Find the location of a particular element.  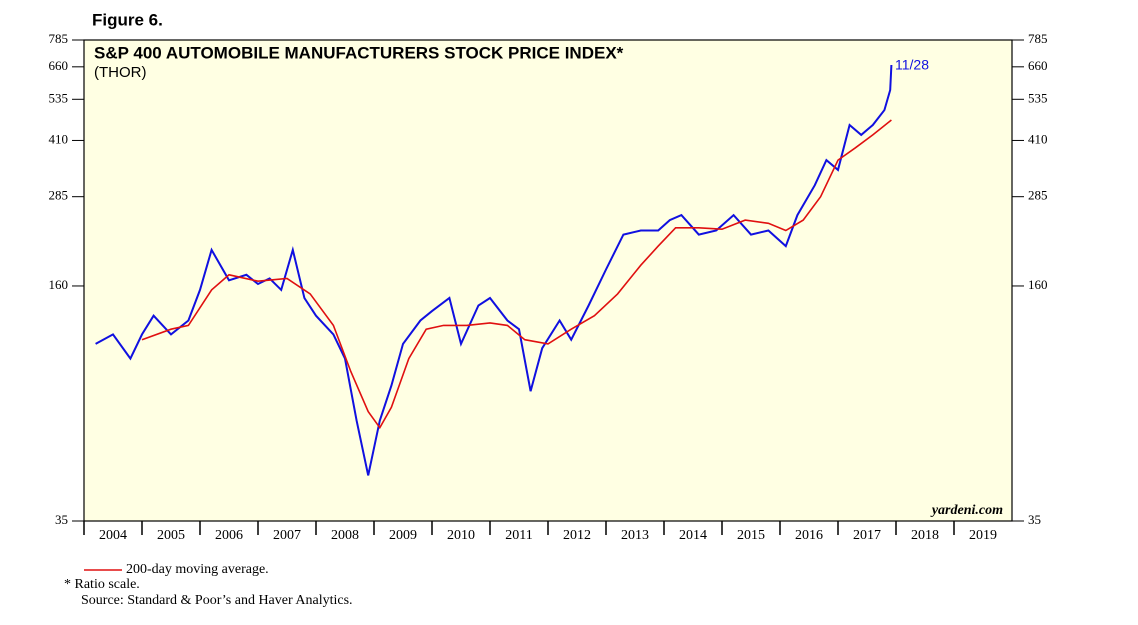

x-tick-label: 2007 is located at coordinates (287, 535).